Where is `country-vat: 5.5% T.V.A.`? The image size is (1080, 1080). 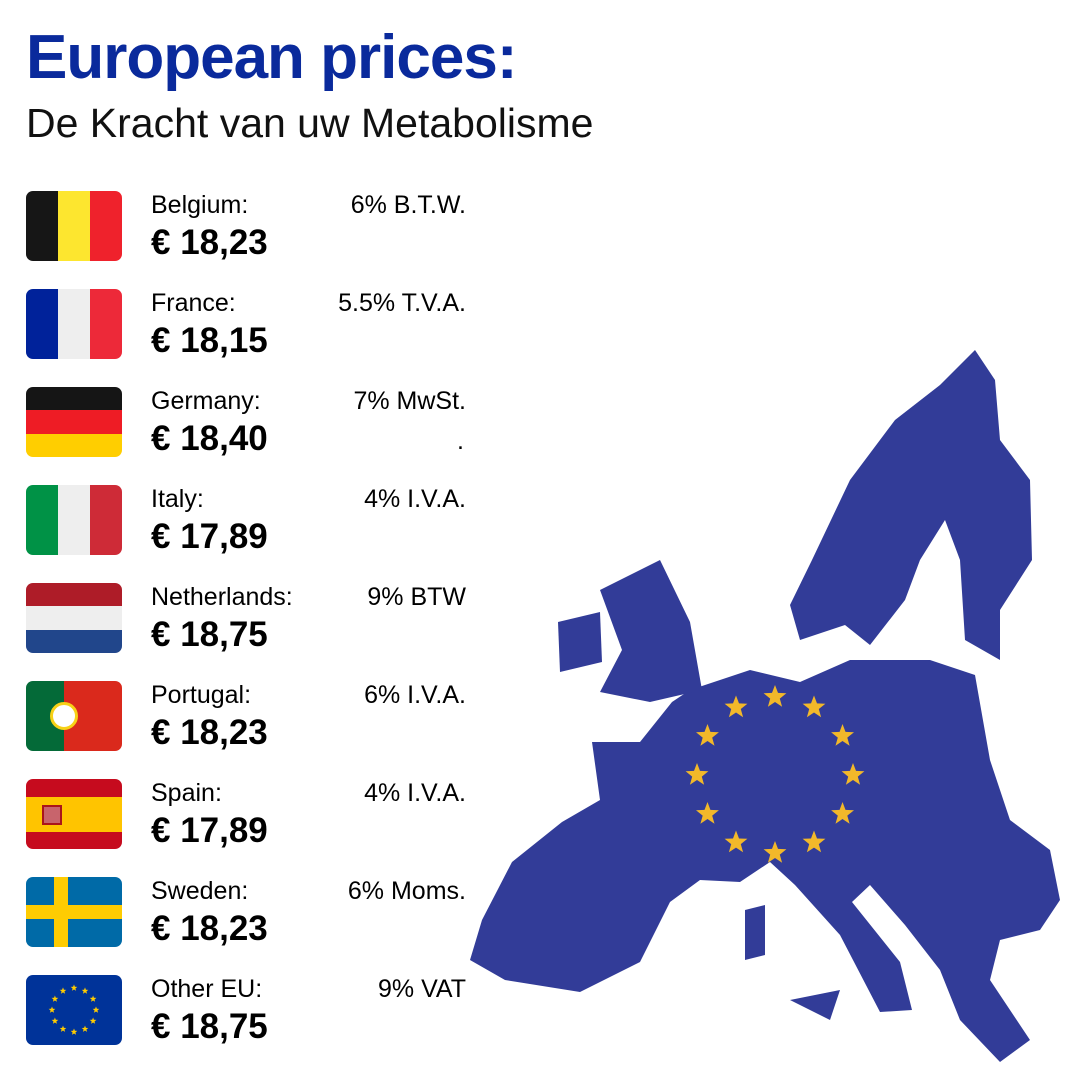 country-vat: 5.5% T.V.A. is located at coordinates (402, 303).